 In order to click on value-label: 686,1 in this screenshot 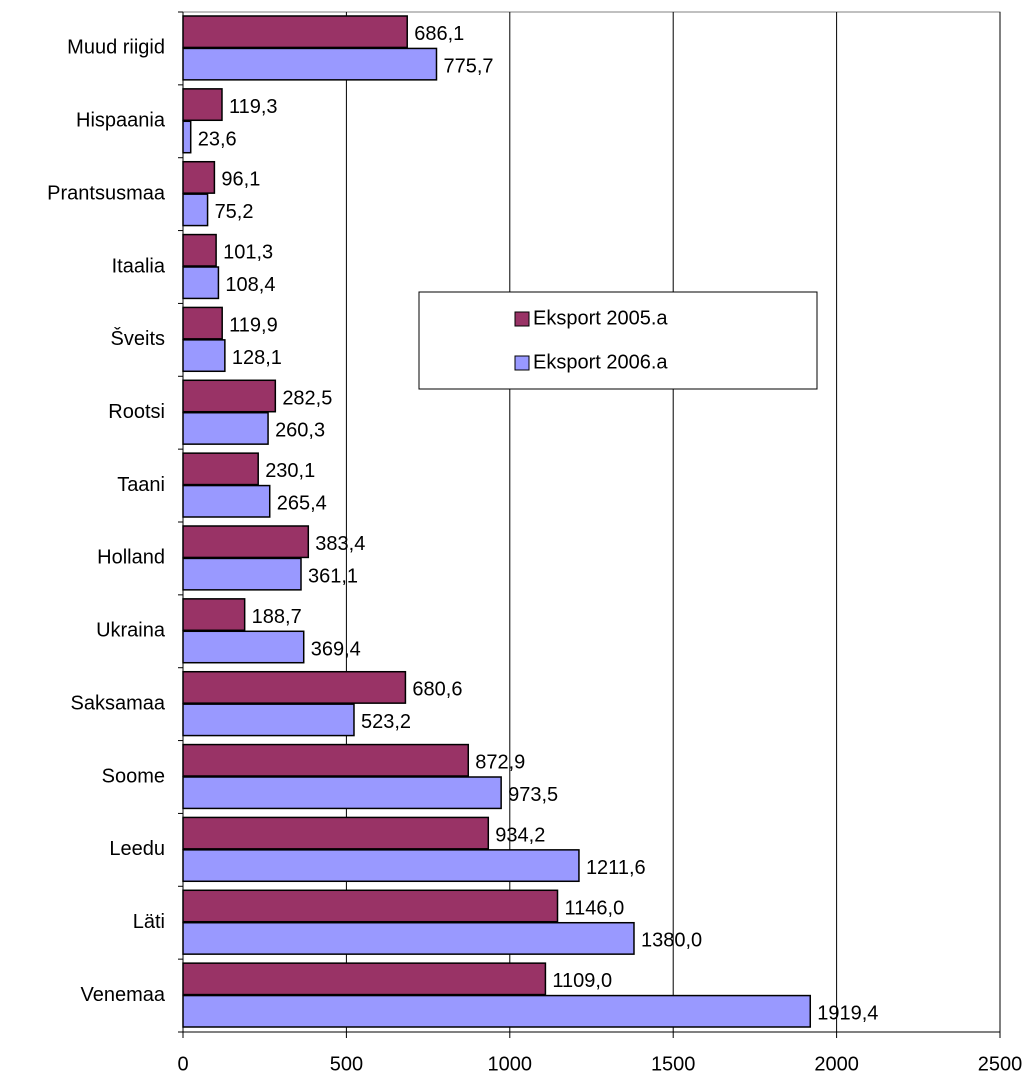, I will do `click(439, 34)`.